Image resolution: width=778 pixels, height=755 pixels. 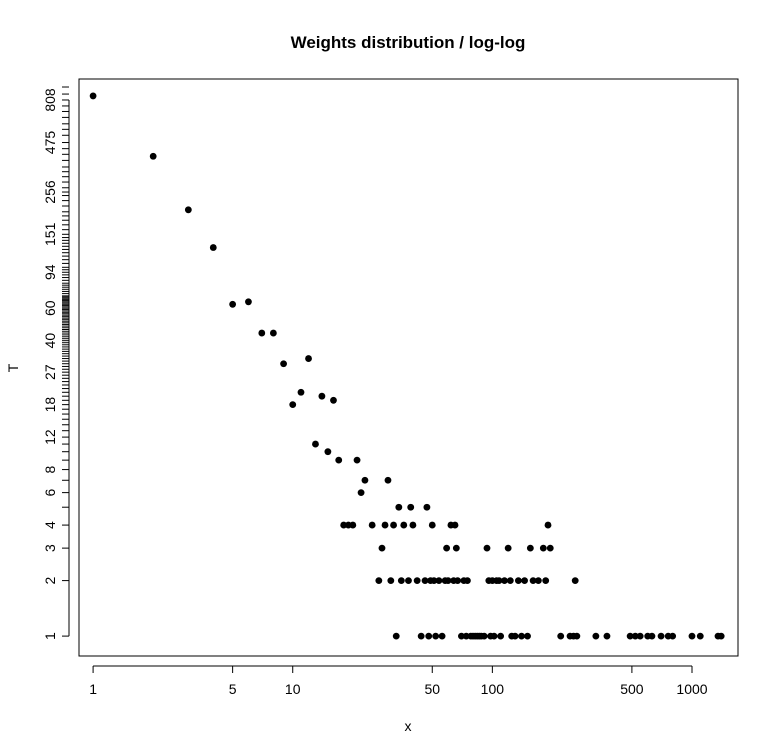 What do you see at coordinates (50, 469) in the screenshot?
I see `y-tick-label: 8` at bounding box center [50, 469].